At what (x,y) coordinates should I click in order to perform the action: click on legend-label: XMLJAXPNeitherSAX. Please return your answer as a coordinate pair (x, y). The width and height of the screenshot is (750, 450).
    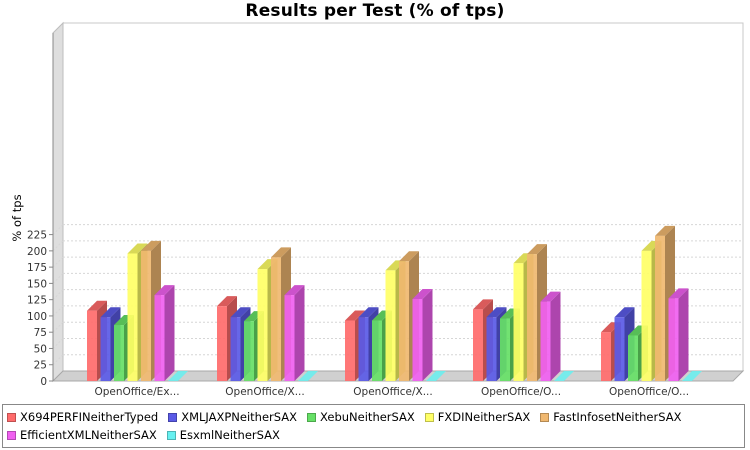
    Looking at the image, I should click on (239, 417).